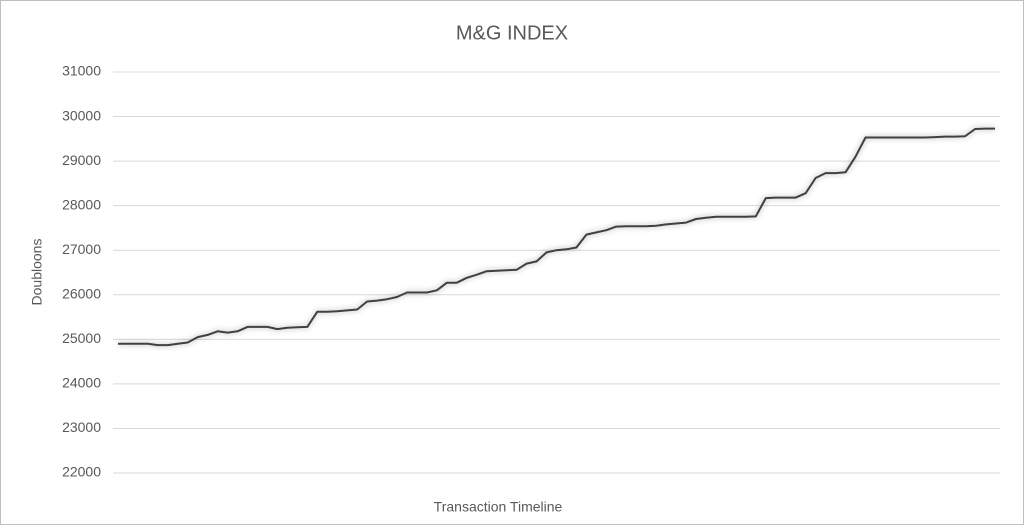 This screenshot has height=525, width=1024. Describe the element at coordinates (81, 427) in the screenshot. I see `y-tick-label: 23000` at that location.